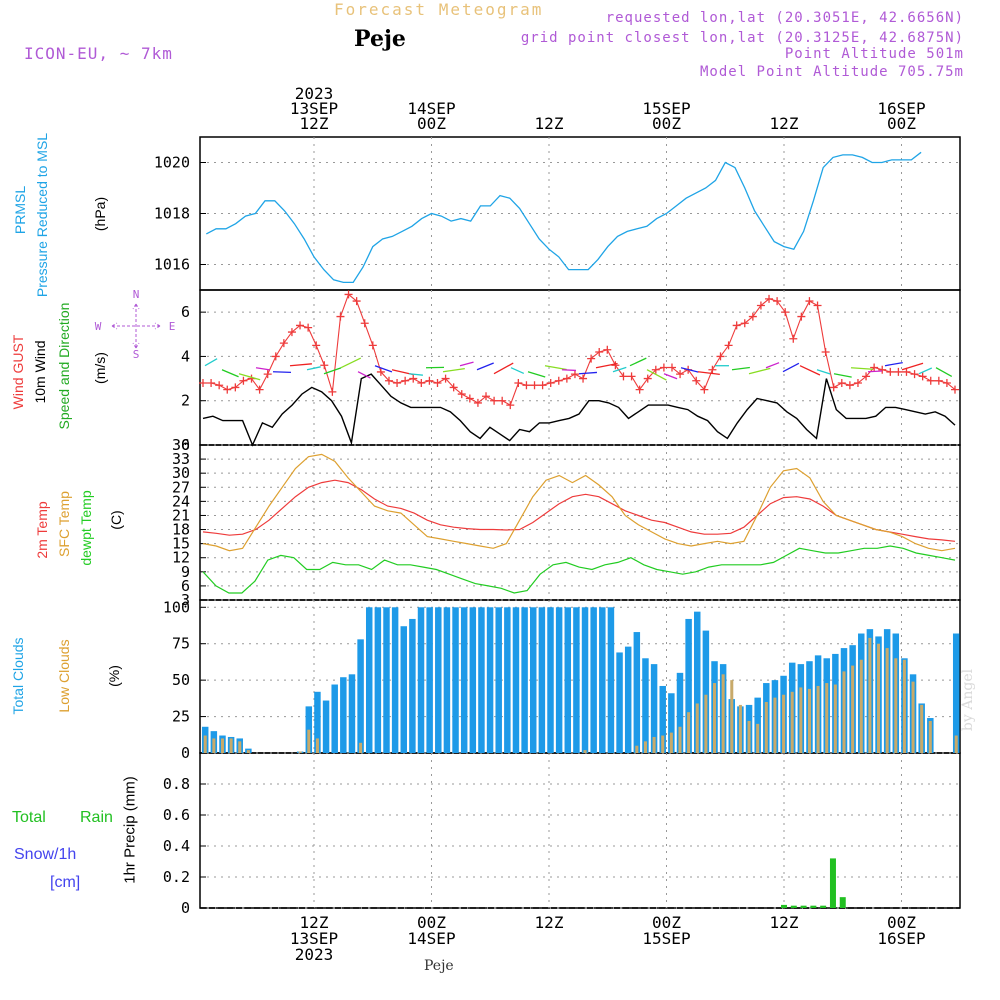  What do you see at coordinates (96, 817) in the screenshot?
I see `rain-label: Rain` at bounding box center [96, 817].